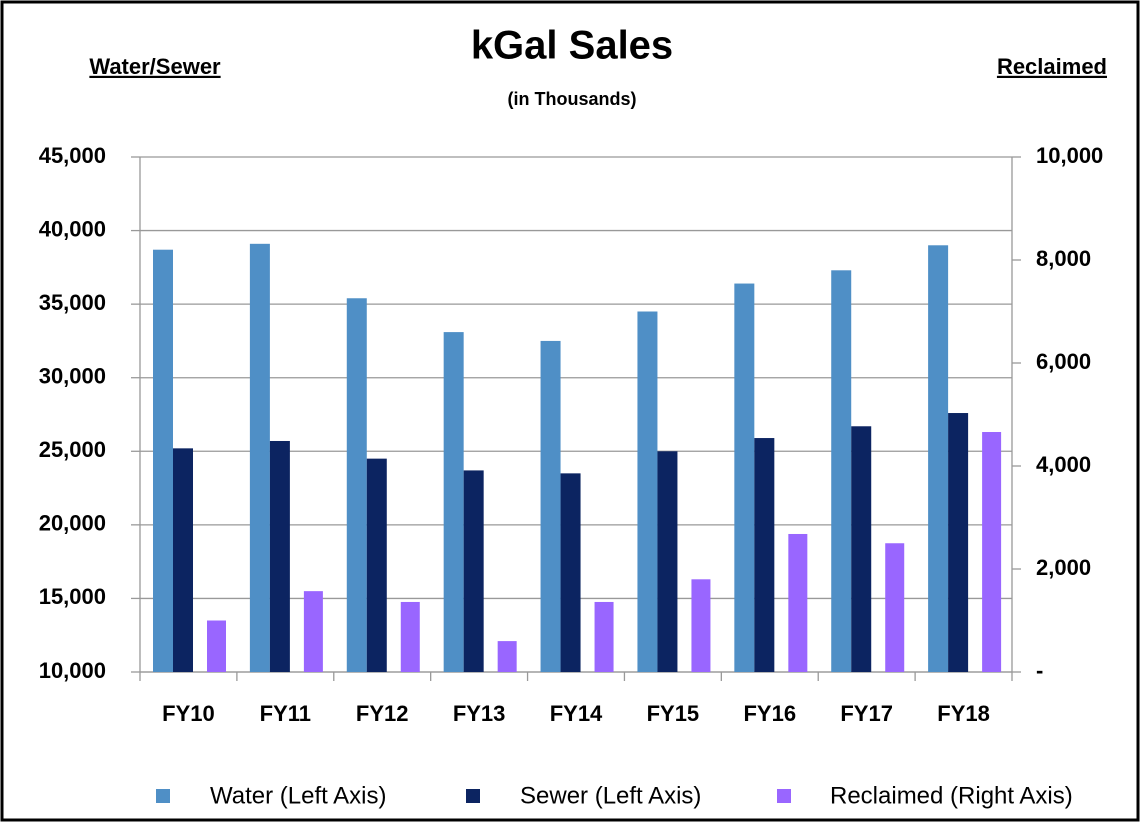 The image size is (1140, 822). Describe the element at coordinates (188, 713) in the screenshot. I see `x-tick-label: FY10` at that location.